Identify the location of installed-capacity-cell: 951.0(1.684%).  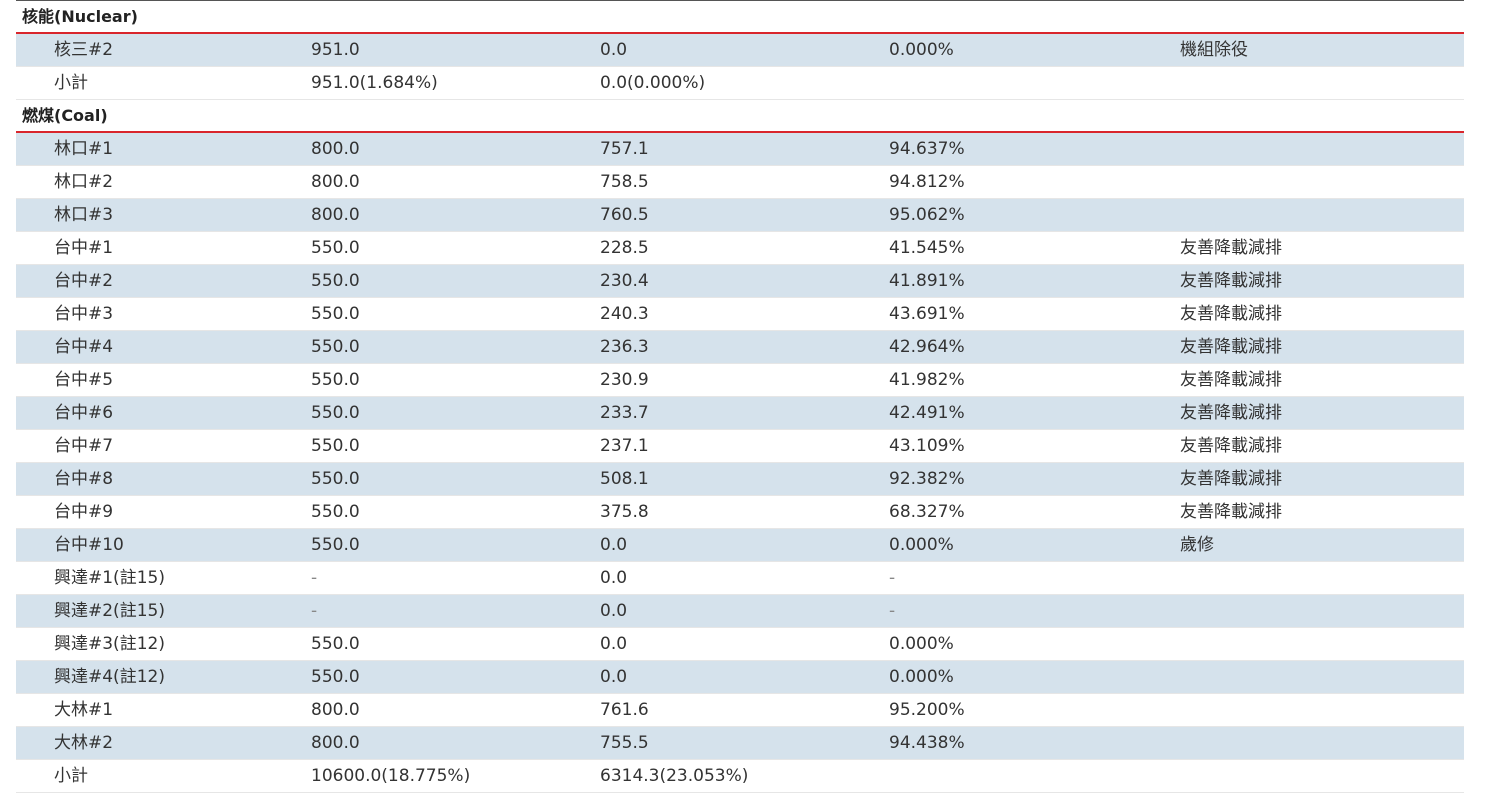
(374, 83).